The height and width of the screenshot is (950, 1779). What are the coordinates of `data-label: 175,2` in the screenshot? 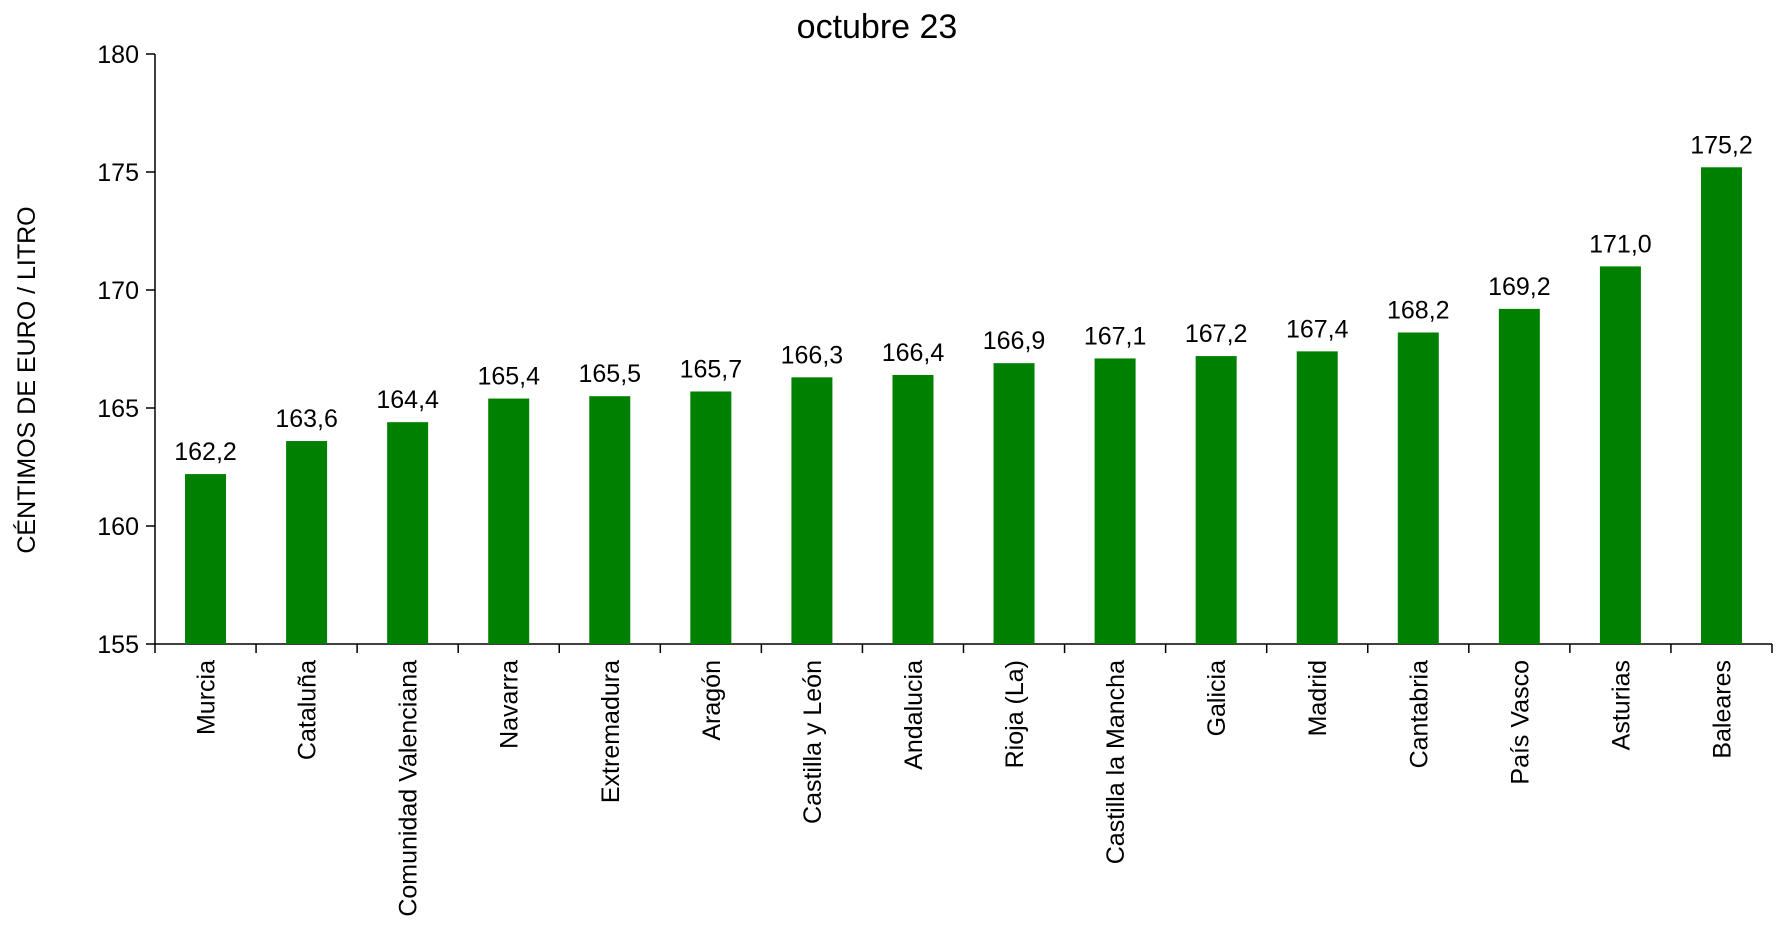 It's located at (1721, 145).